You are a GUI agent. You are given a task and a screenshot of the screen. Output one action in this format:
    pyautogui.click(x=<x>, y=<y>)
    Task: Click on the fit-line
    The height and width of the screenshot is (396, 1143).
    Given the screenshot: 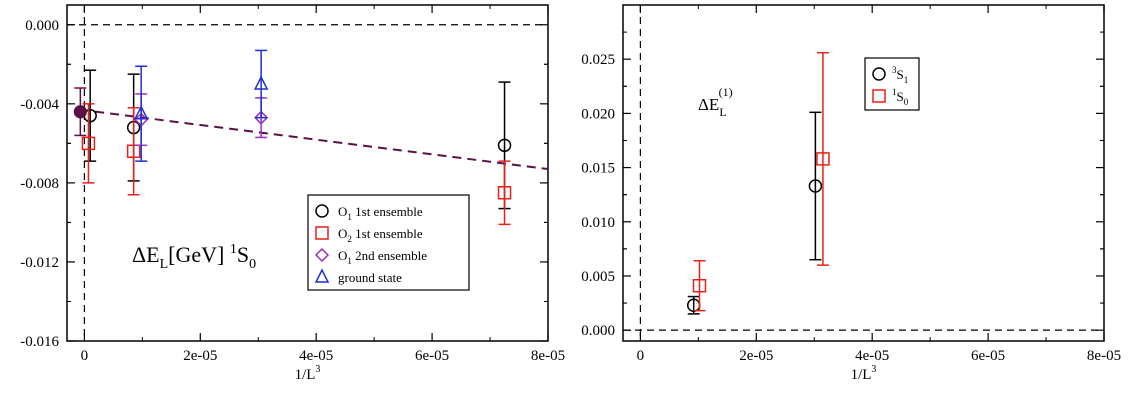 What is the action you would take?
    pyautogui.click(x=314, y=139)
    